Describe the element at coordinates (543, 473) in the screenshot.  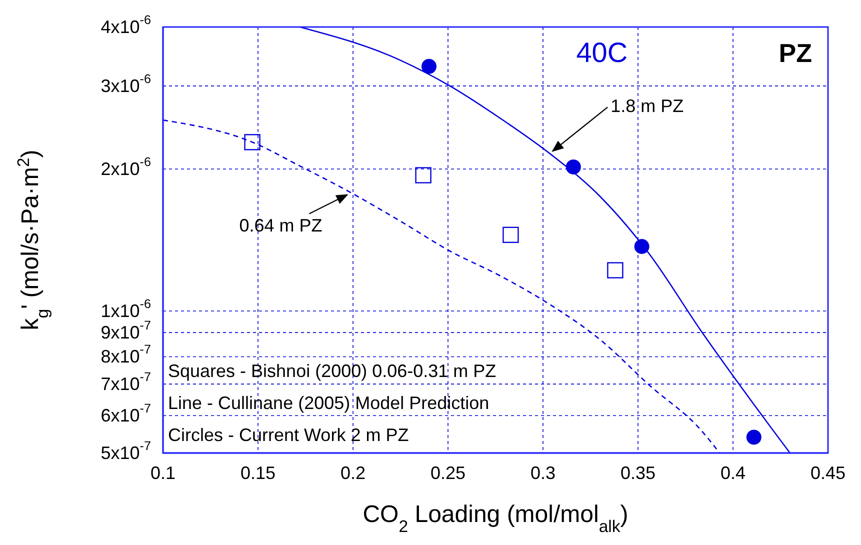
I see `x-tick-label: 0.3` at that location.